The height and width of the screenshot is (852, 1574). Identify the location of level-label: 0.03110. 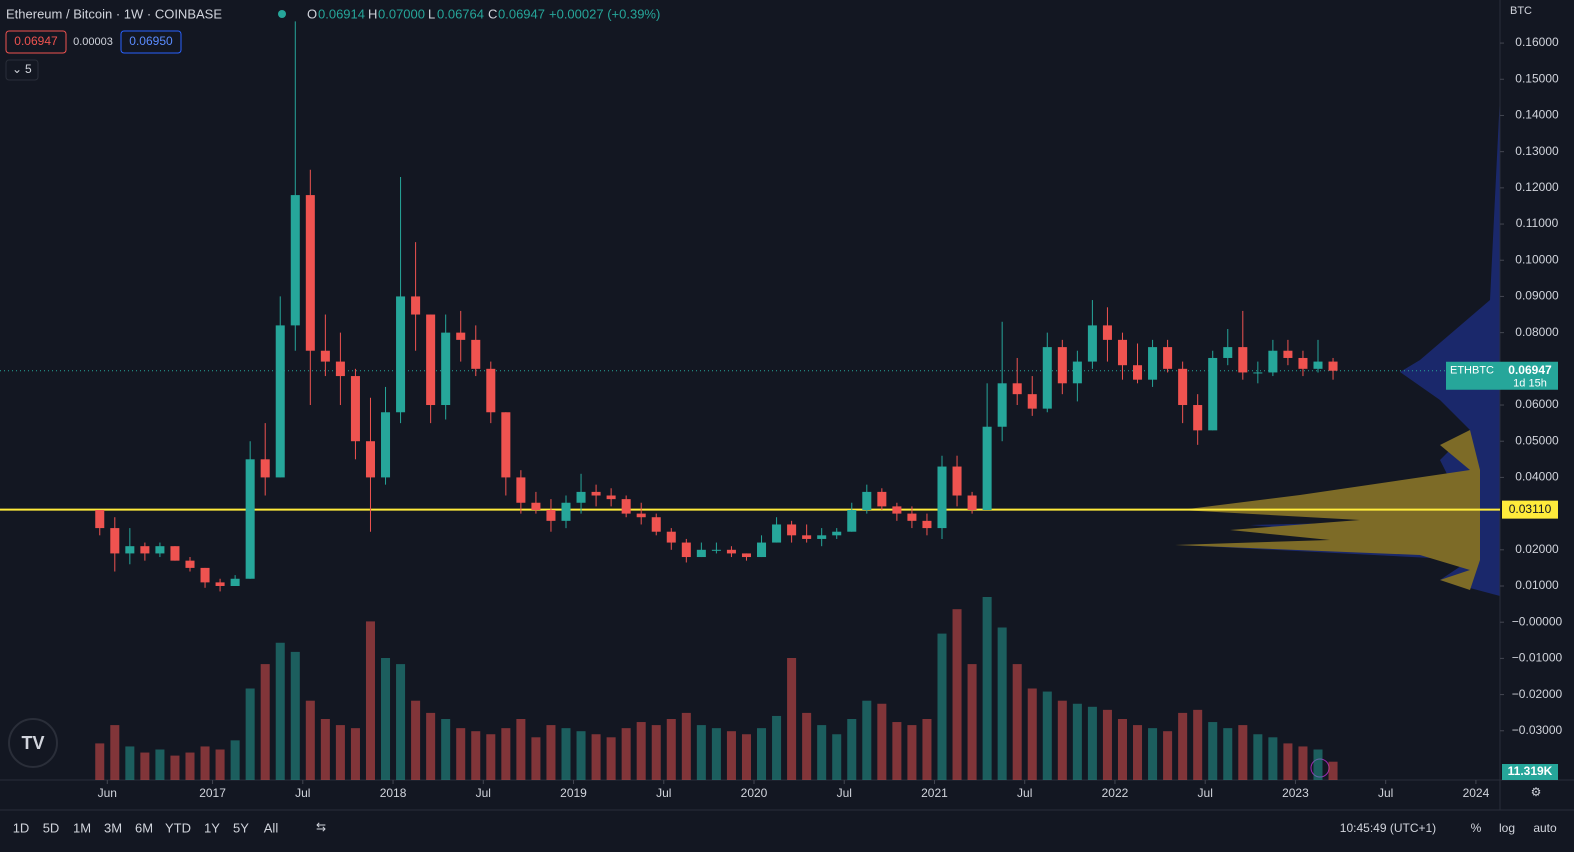
(1530, 509).